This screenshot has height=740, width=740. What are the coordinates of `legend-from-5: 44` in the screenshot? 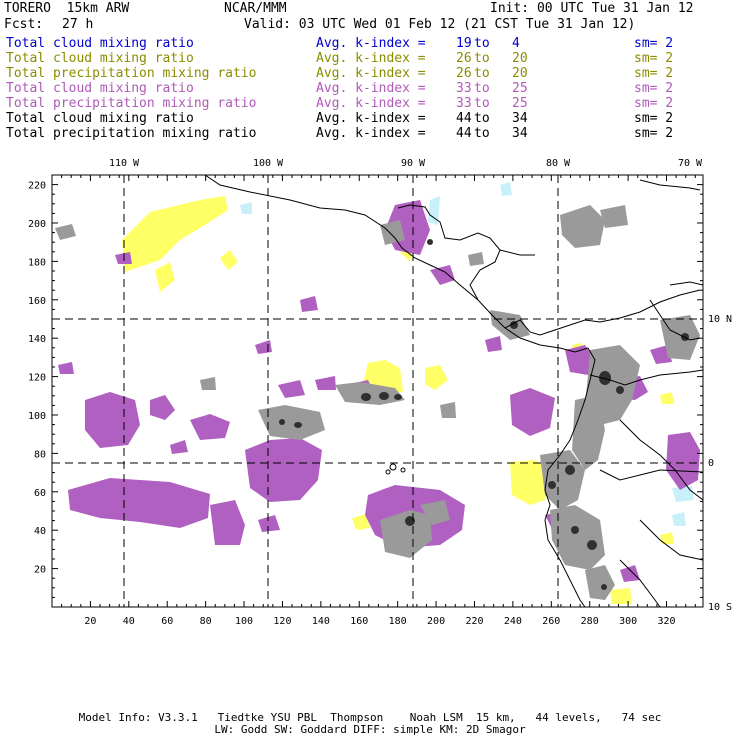 It's located at (464, 118).